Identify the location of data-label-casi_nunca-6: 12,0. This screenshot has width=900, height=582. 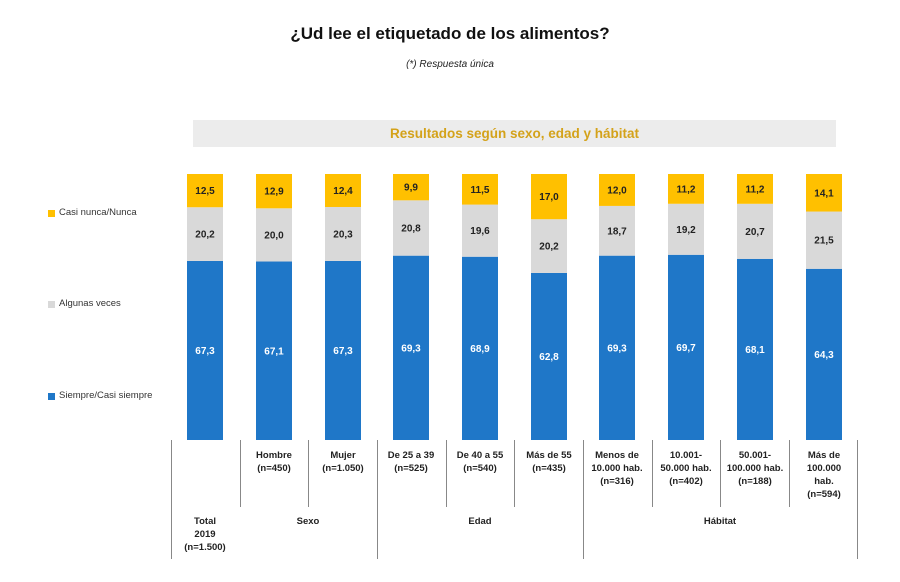
(617, 190).